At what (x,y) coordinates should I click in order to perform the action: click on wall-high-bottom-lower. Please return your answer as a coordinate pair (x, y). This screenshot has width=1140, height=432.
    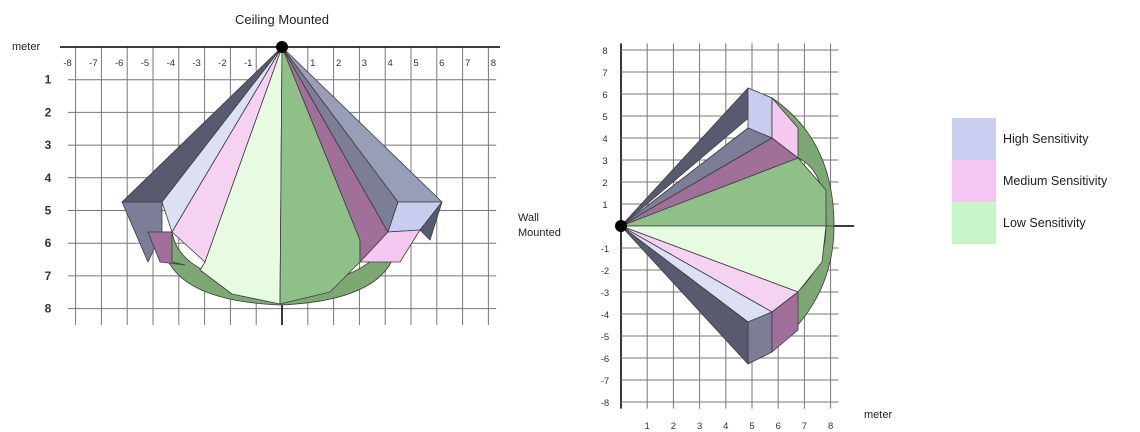
    Looking at the image, I should click on (684, 295).